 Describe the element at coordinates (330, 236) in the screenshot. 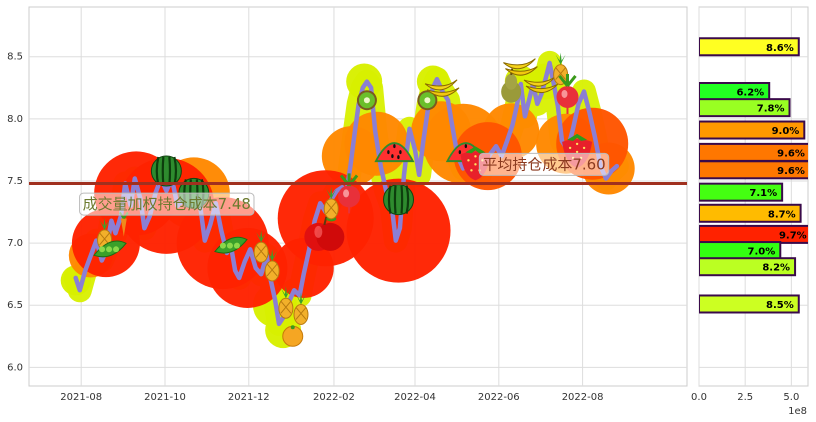

I see `apple-right` at that location.